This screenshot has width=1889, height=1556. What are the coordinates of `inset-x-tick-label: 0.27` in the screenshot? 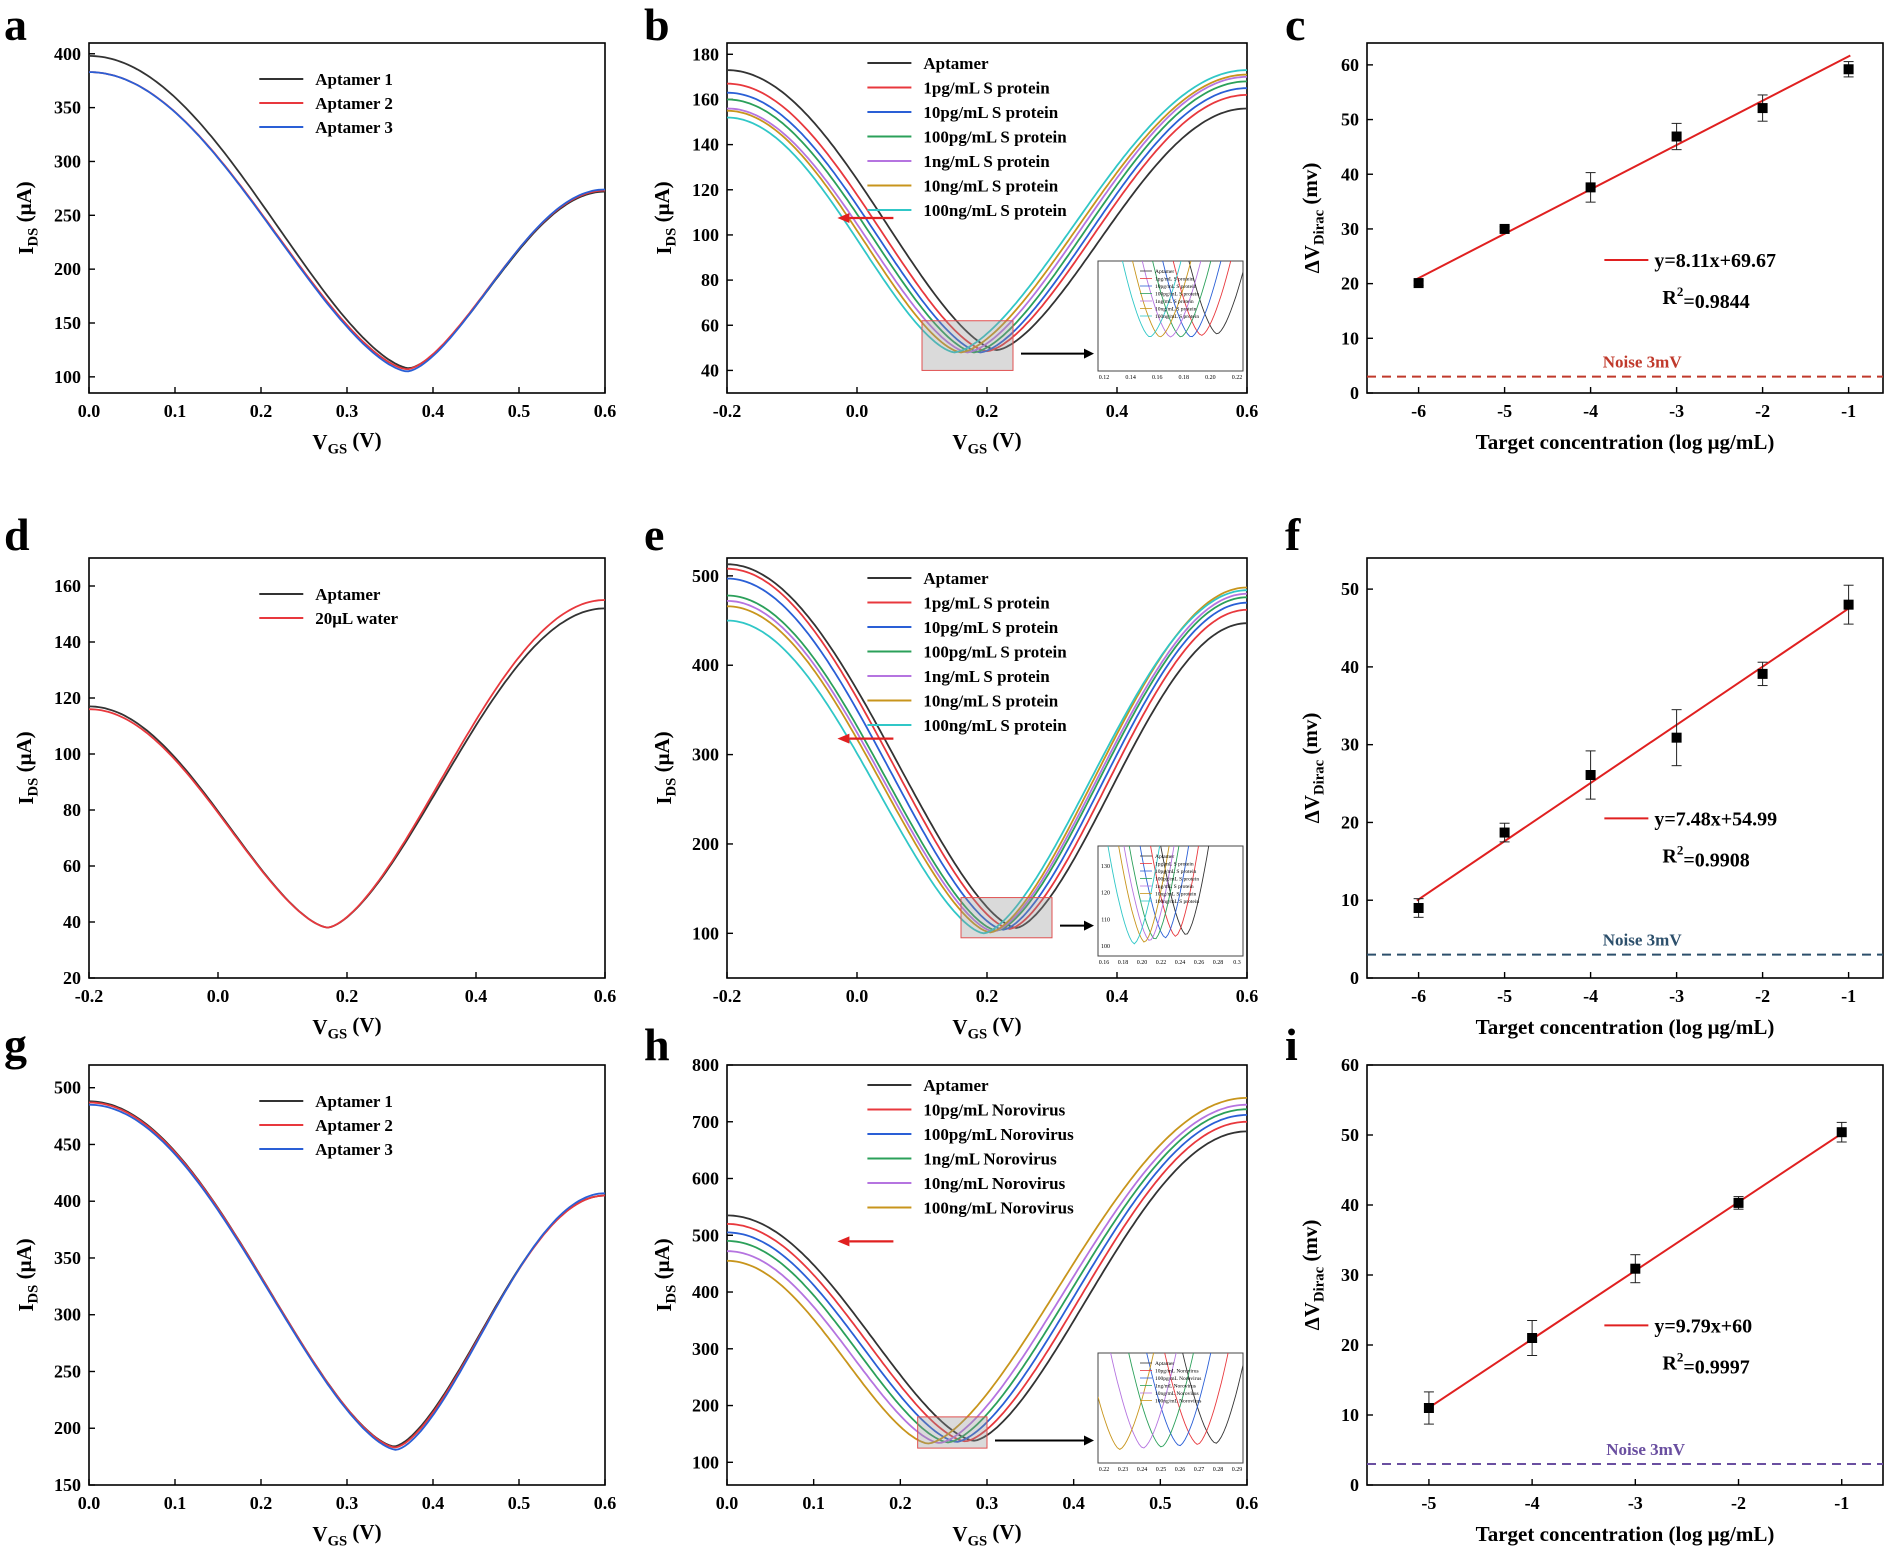 It's located at (1199, 1470).